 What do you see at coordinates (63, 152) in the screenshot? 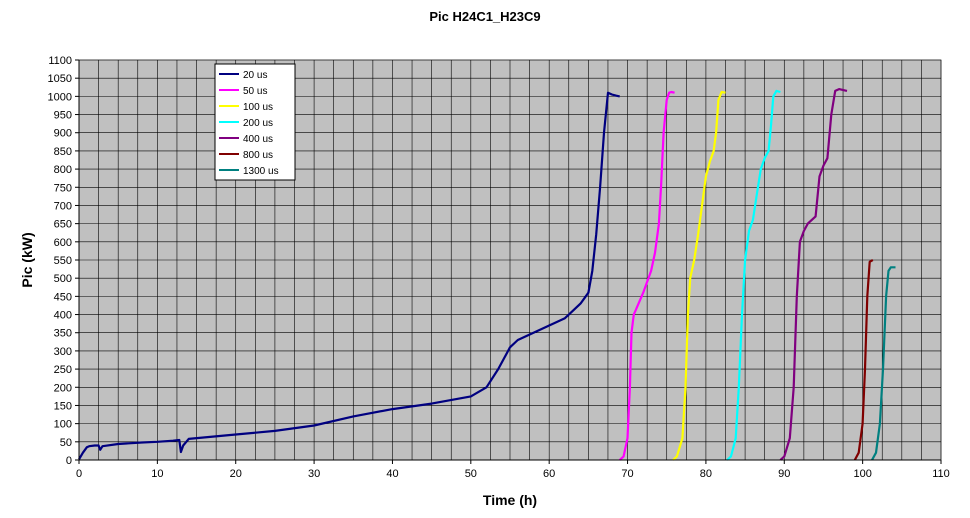
I see `y-tick-label: 850` at bounding box center [63, 152].